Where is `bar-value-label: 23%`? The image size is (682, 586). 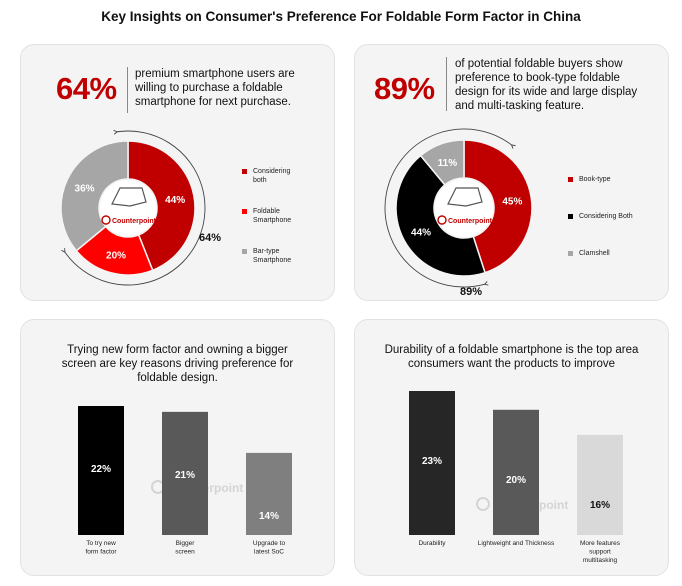
bar-value-label: 23% is located at coordinates (432, 461).